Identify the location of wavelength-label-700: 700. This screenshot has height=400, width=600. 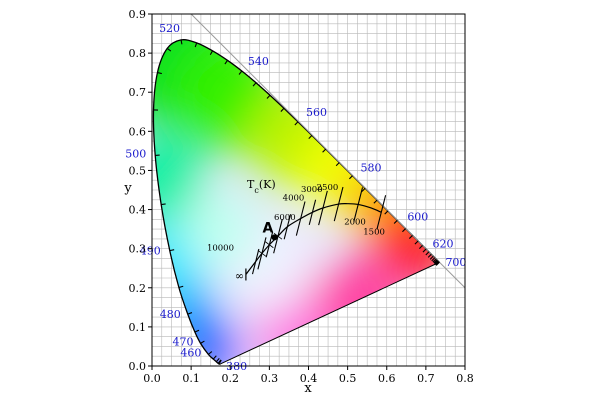
(455, 262).